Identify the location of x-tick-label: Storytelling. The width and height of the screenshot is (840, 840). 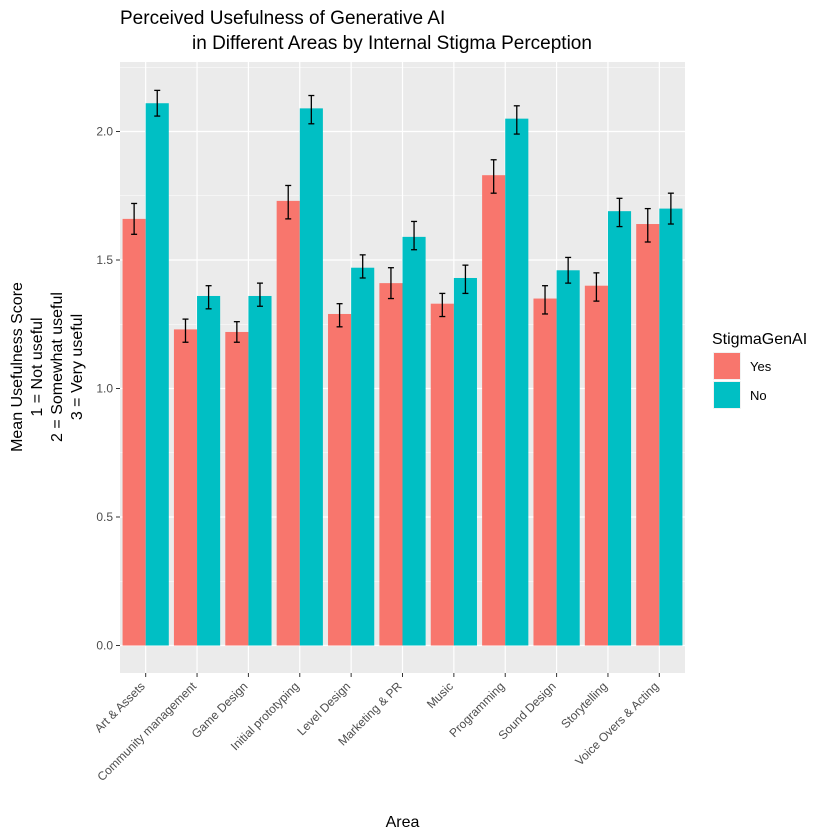
(584, 705).